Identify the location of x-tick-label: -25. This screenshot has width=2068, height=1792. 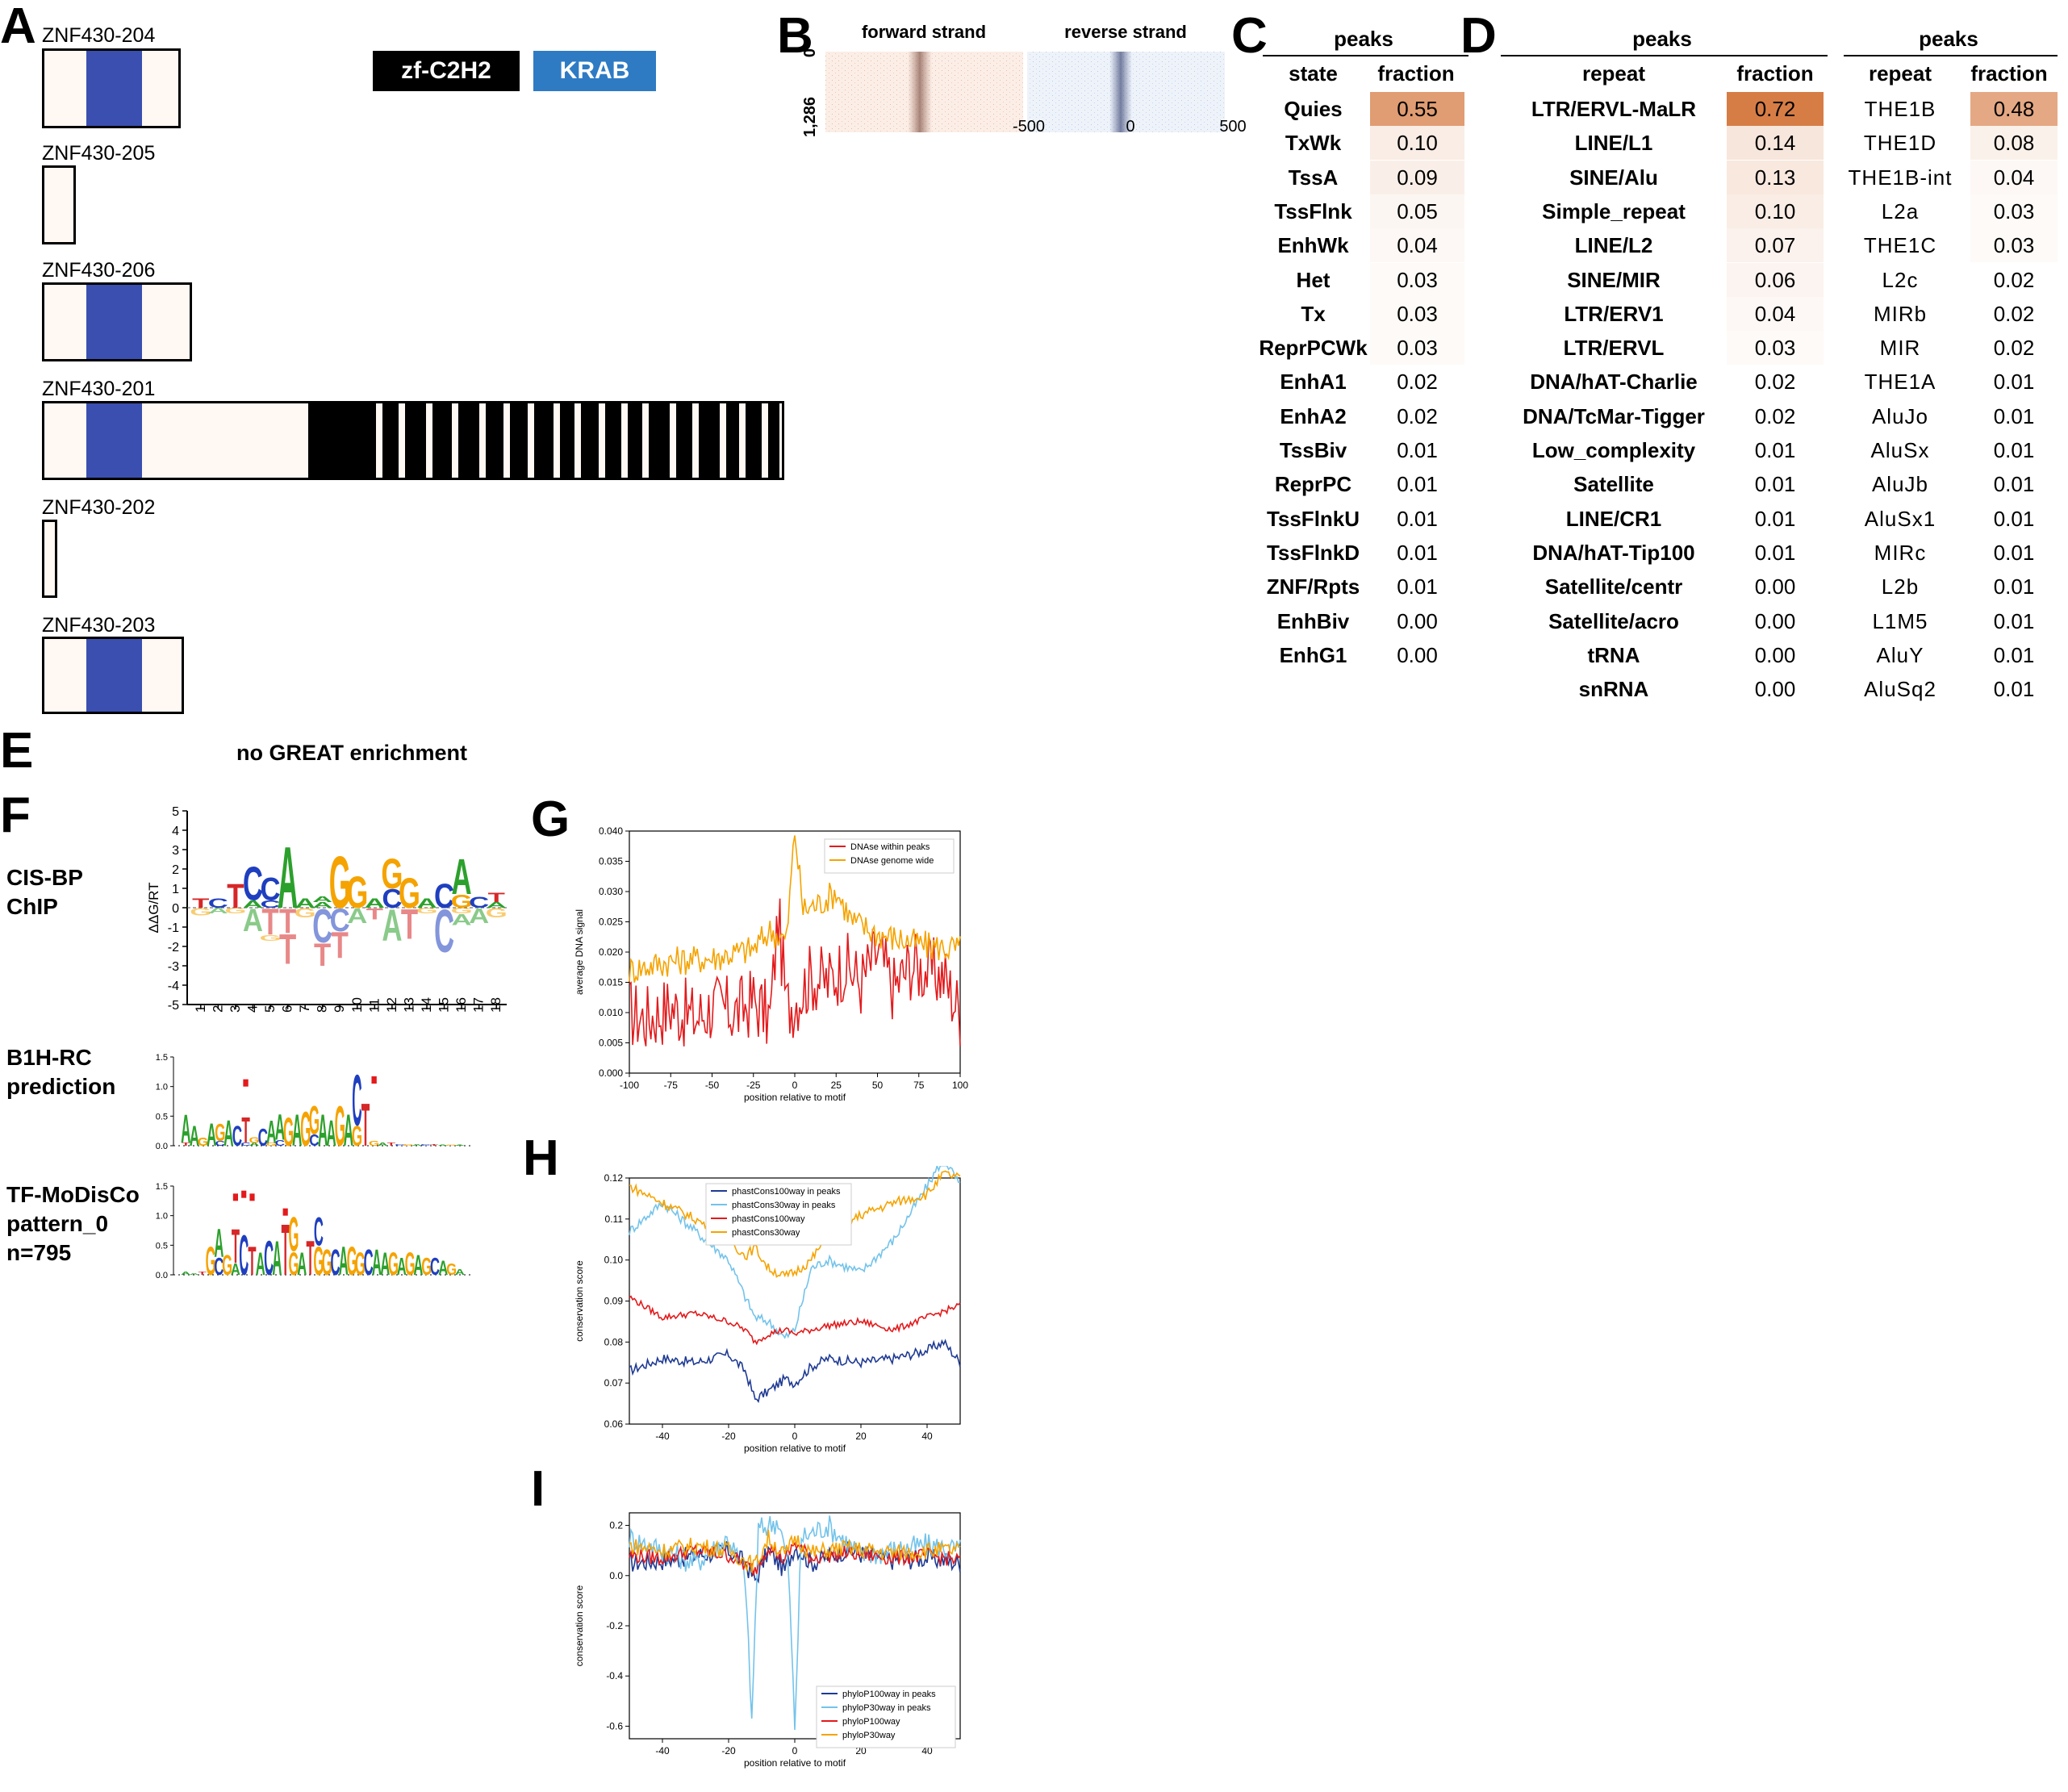
(753, 1085).